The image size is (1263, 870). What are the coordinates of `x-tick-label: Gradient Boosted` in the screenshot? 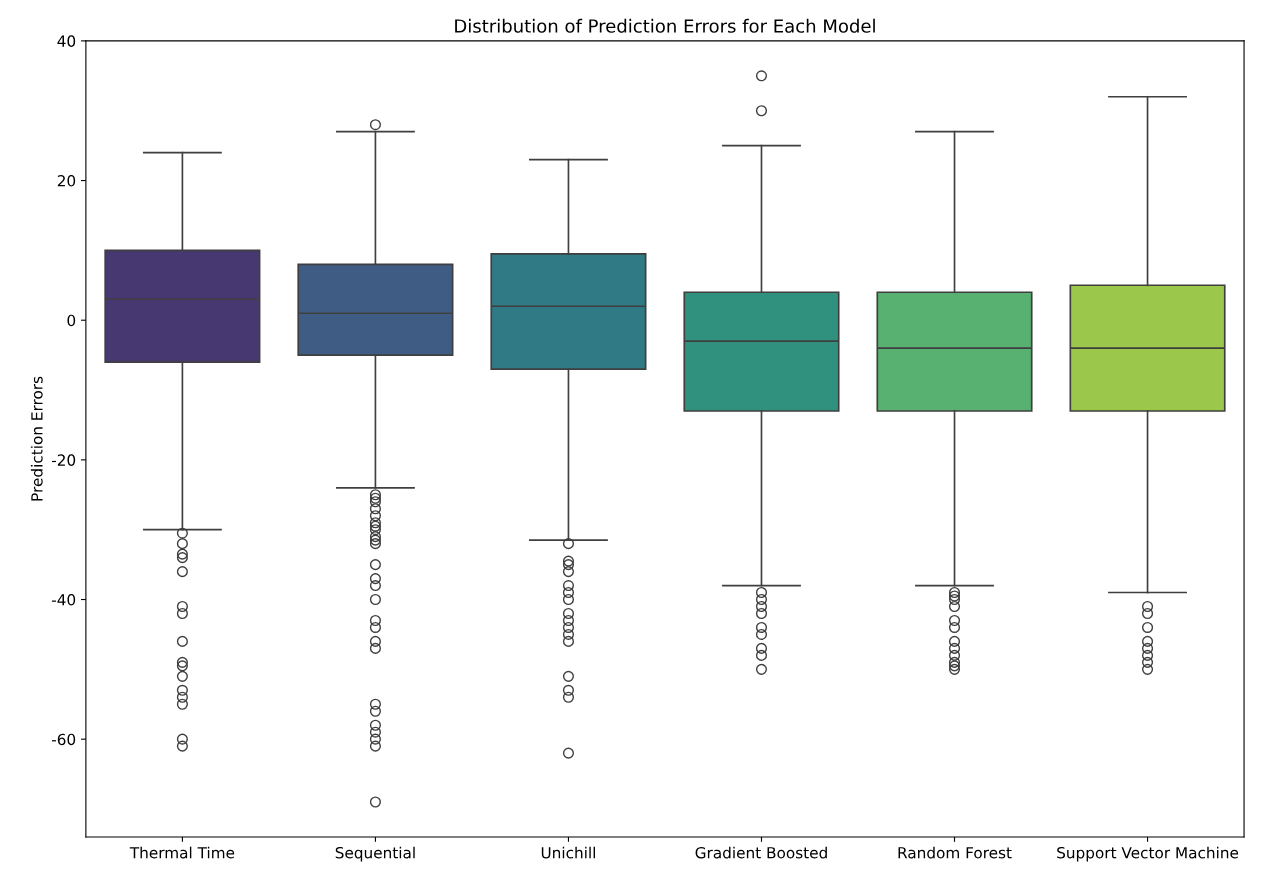 It's located at (761, 852).